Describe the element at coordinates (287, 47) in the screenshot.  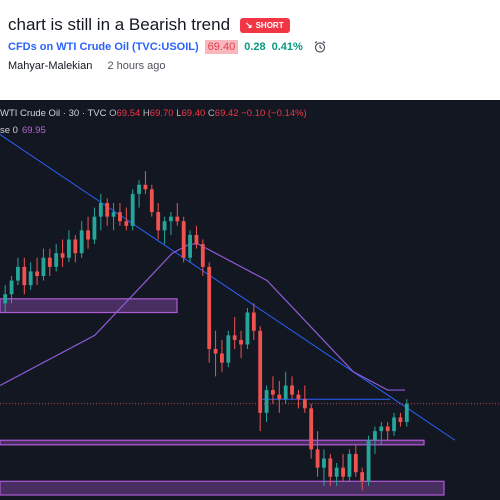
I see `price-change-pct: 0.41%` at that location.